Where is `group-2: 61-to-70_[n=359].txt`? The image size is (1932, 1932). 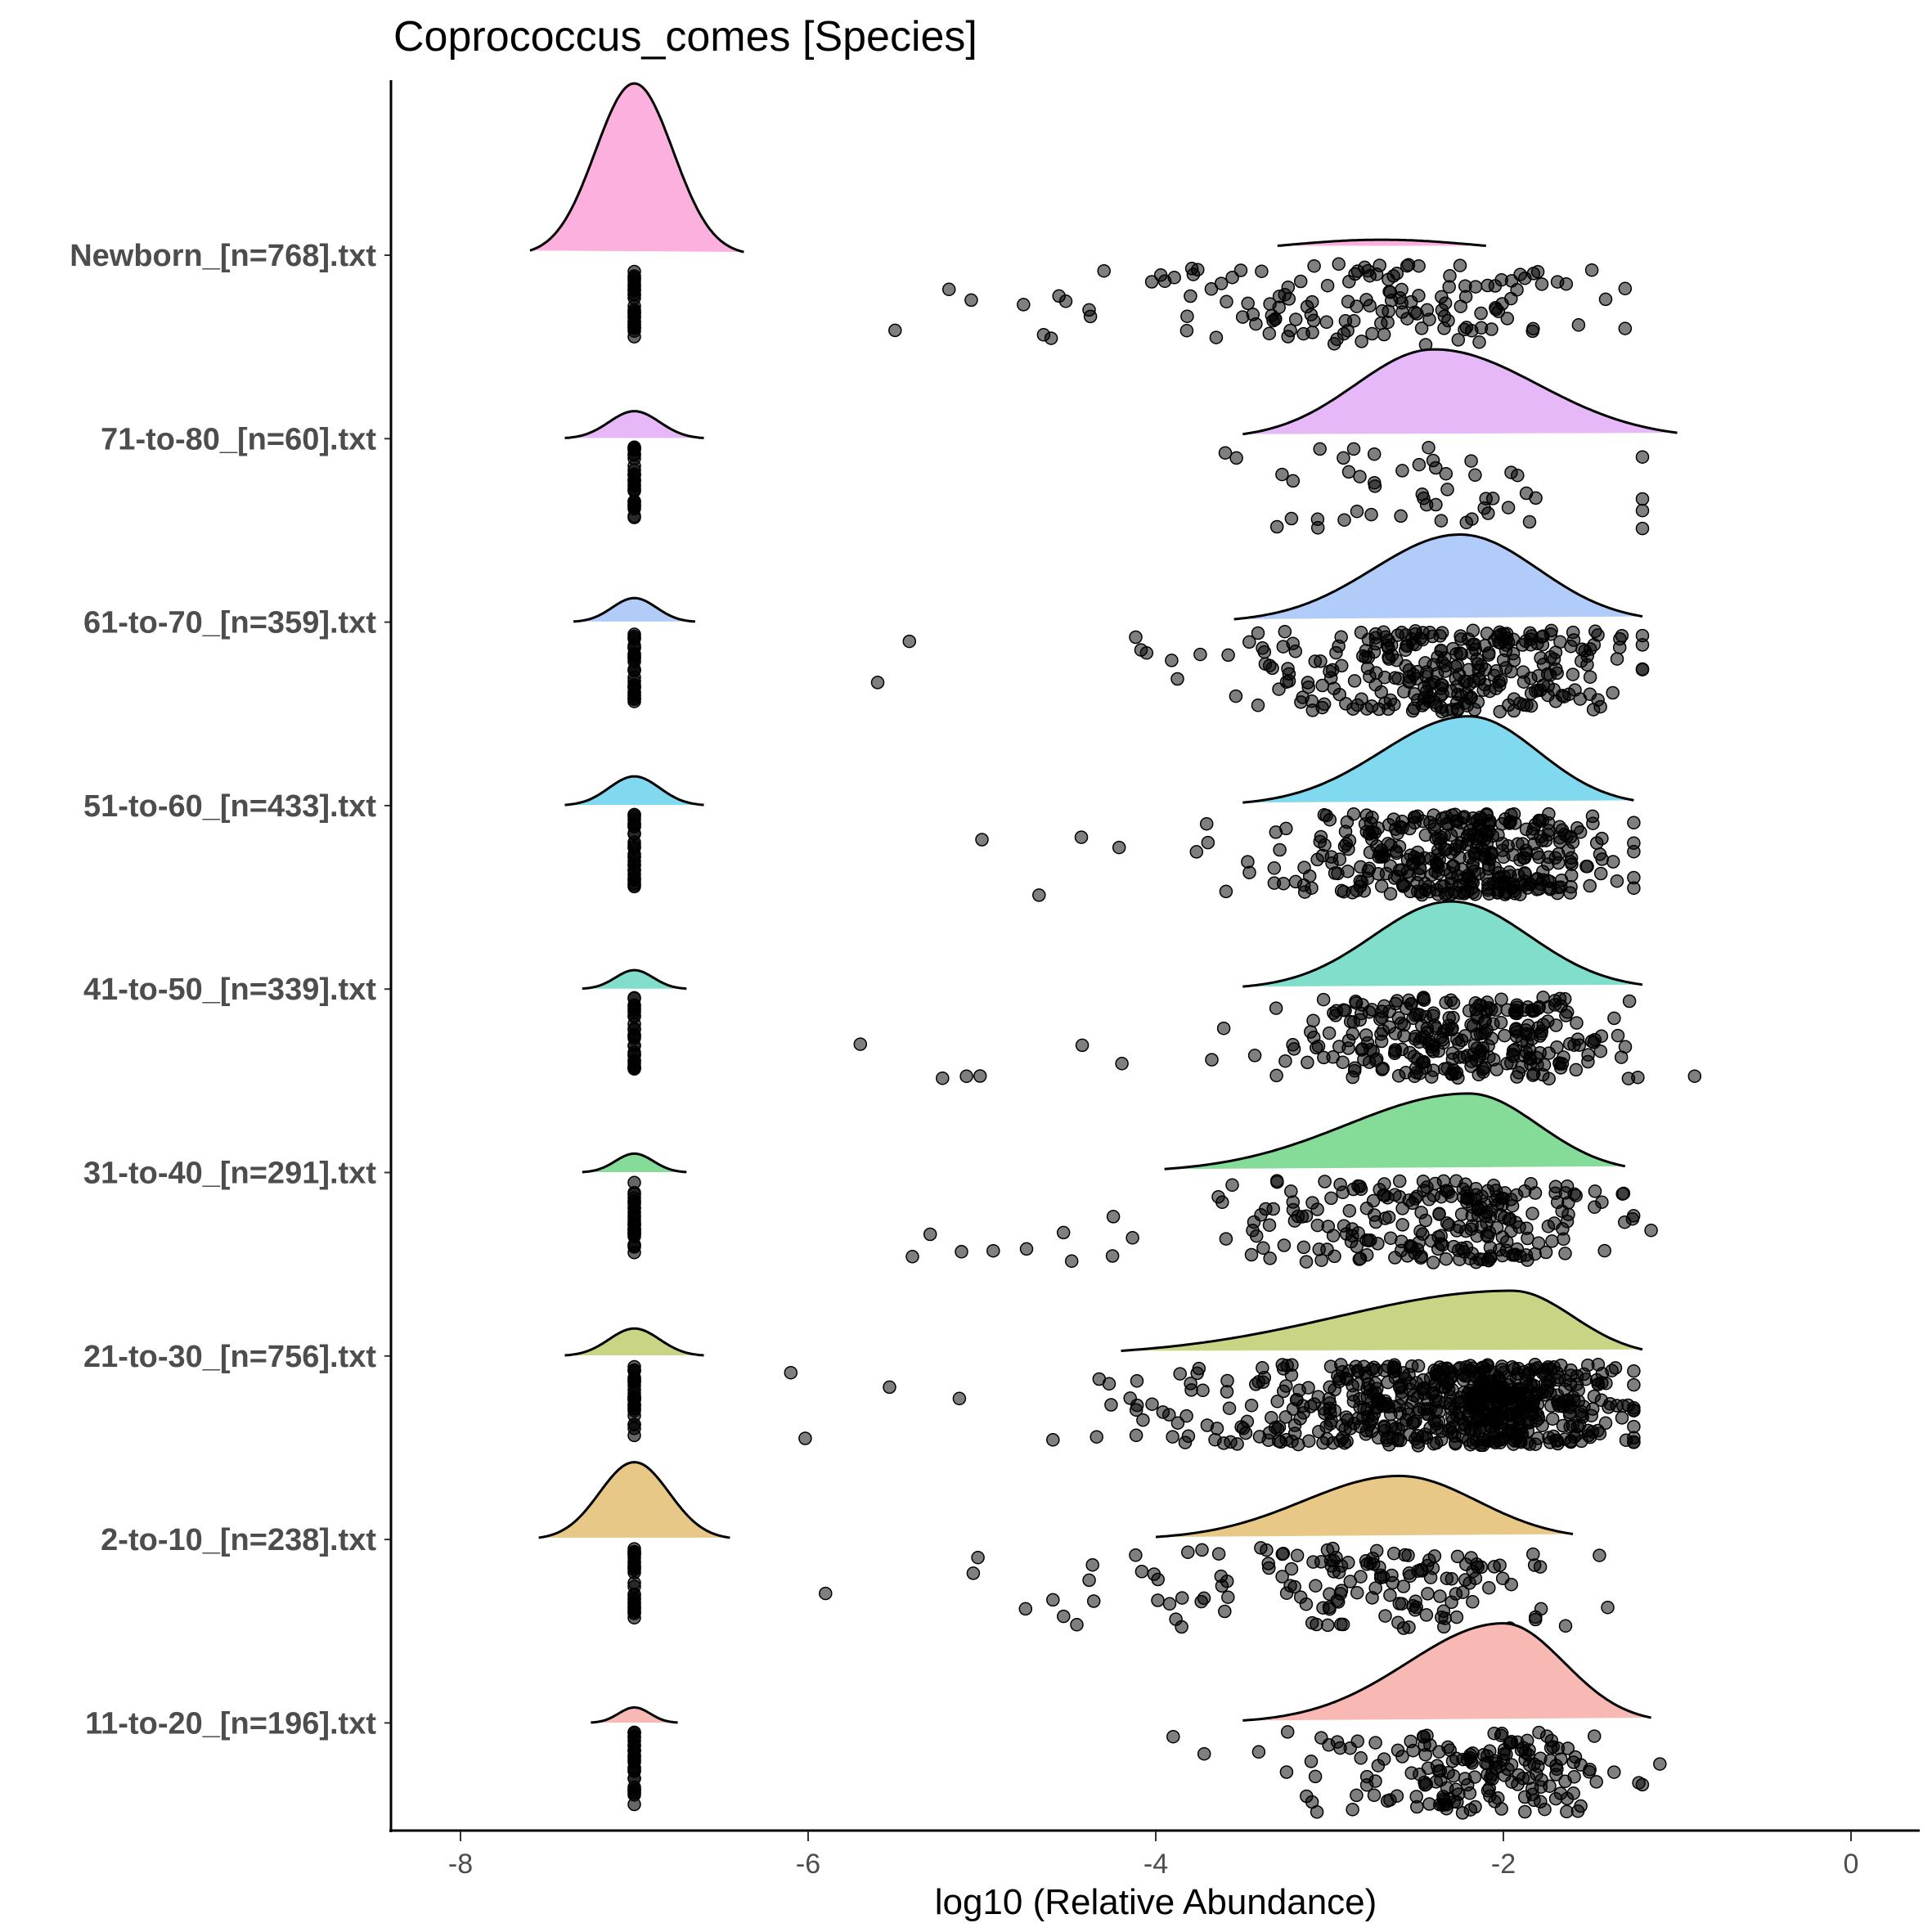
group-2: 61-to-70_[n=359].txt is located at coordinates (867, 626).